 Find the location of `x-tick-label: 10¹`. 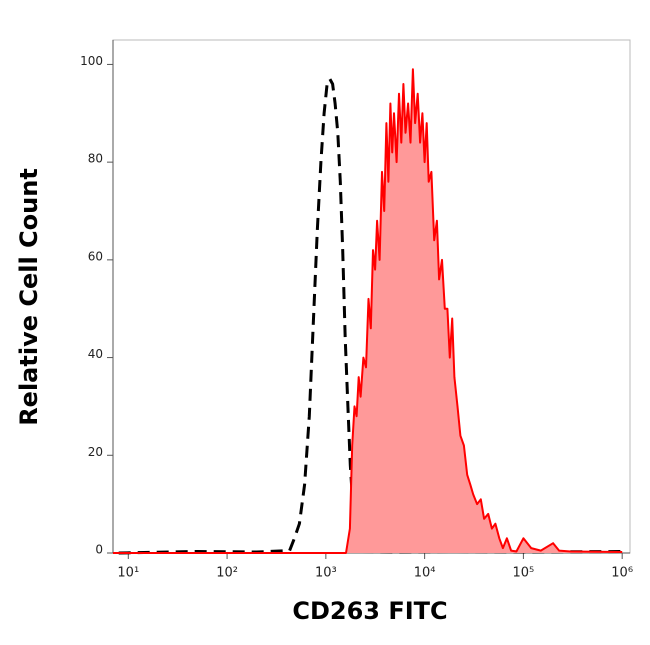

x-tick-label: 10¹ is located at coordinates (128, 573).